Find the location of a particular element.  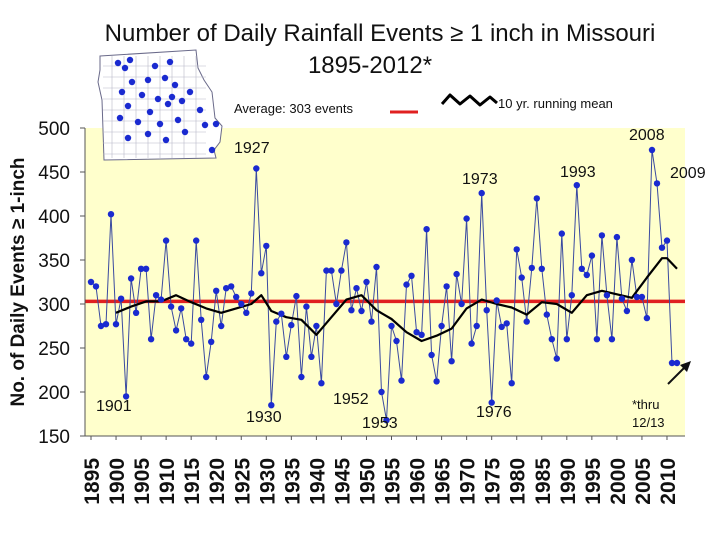

missouri-map-inset is located at coordinates (160, 105).